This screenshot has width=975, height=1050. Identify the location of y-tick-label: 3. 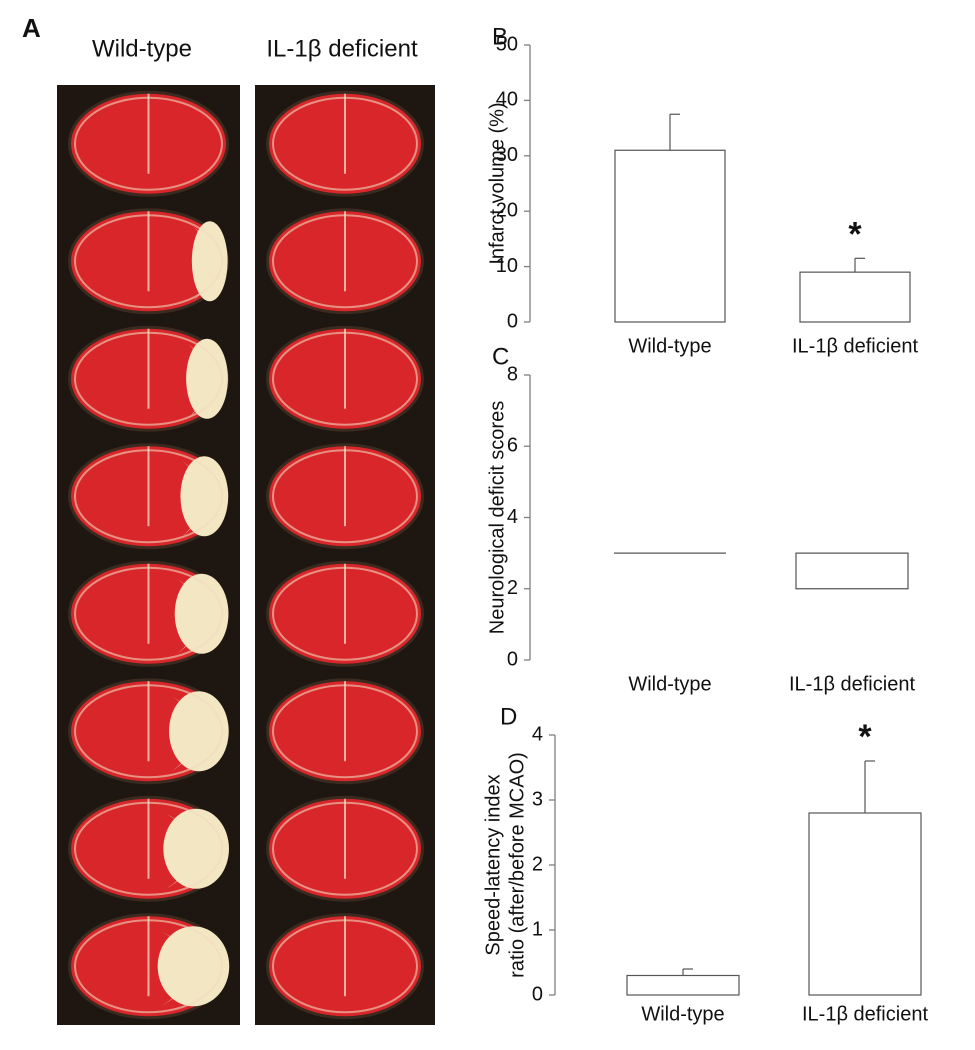
(537, 799).